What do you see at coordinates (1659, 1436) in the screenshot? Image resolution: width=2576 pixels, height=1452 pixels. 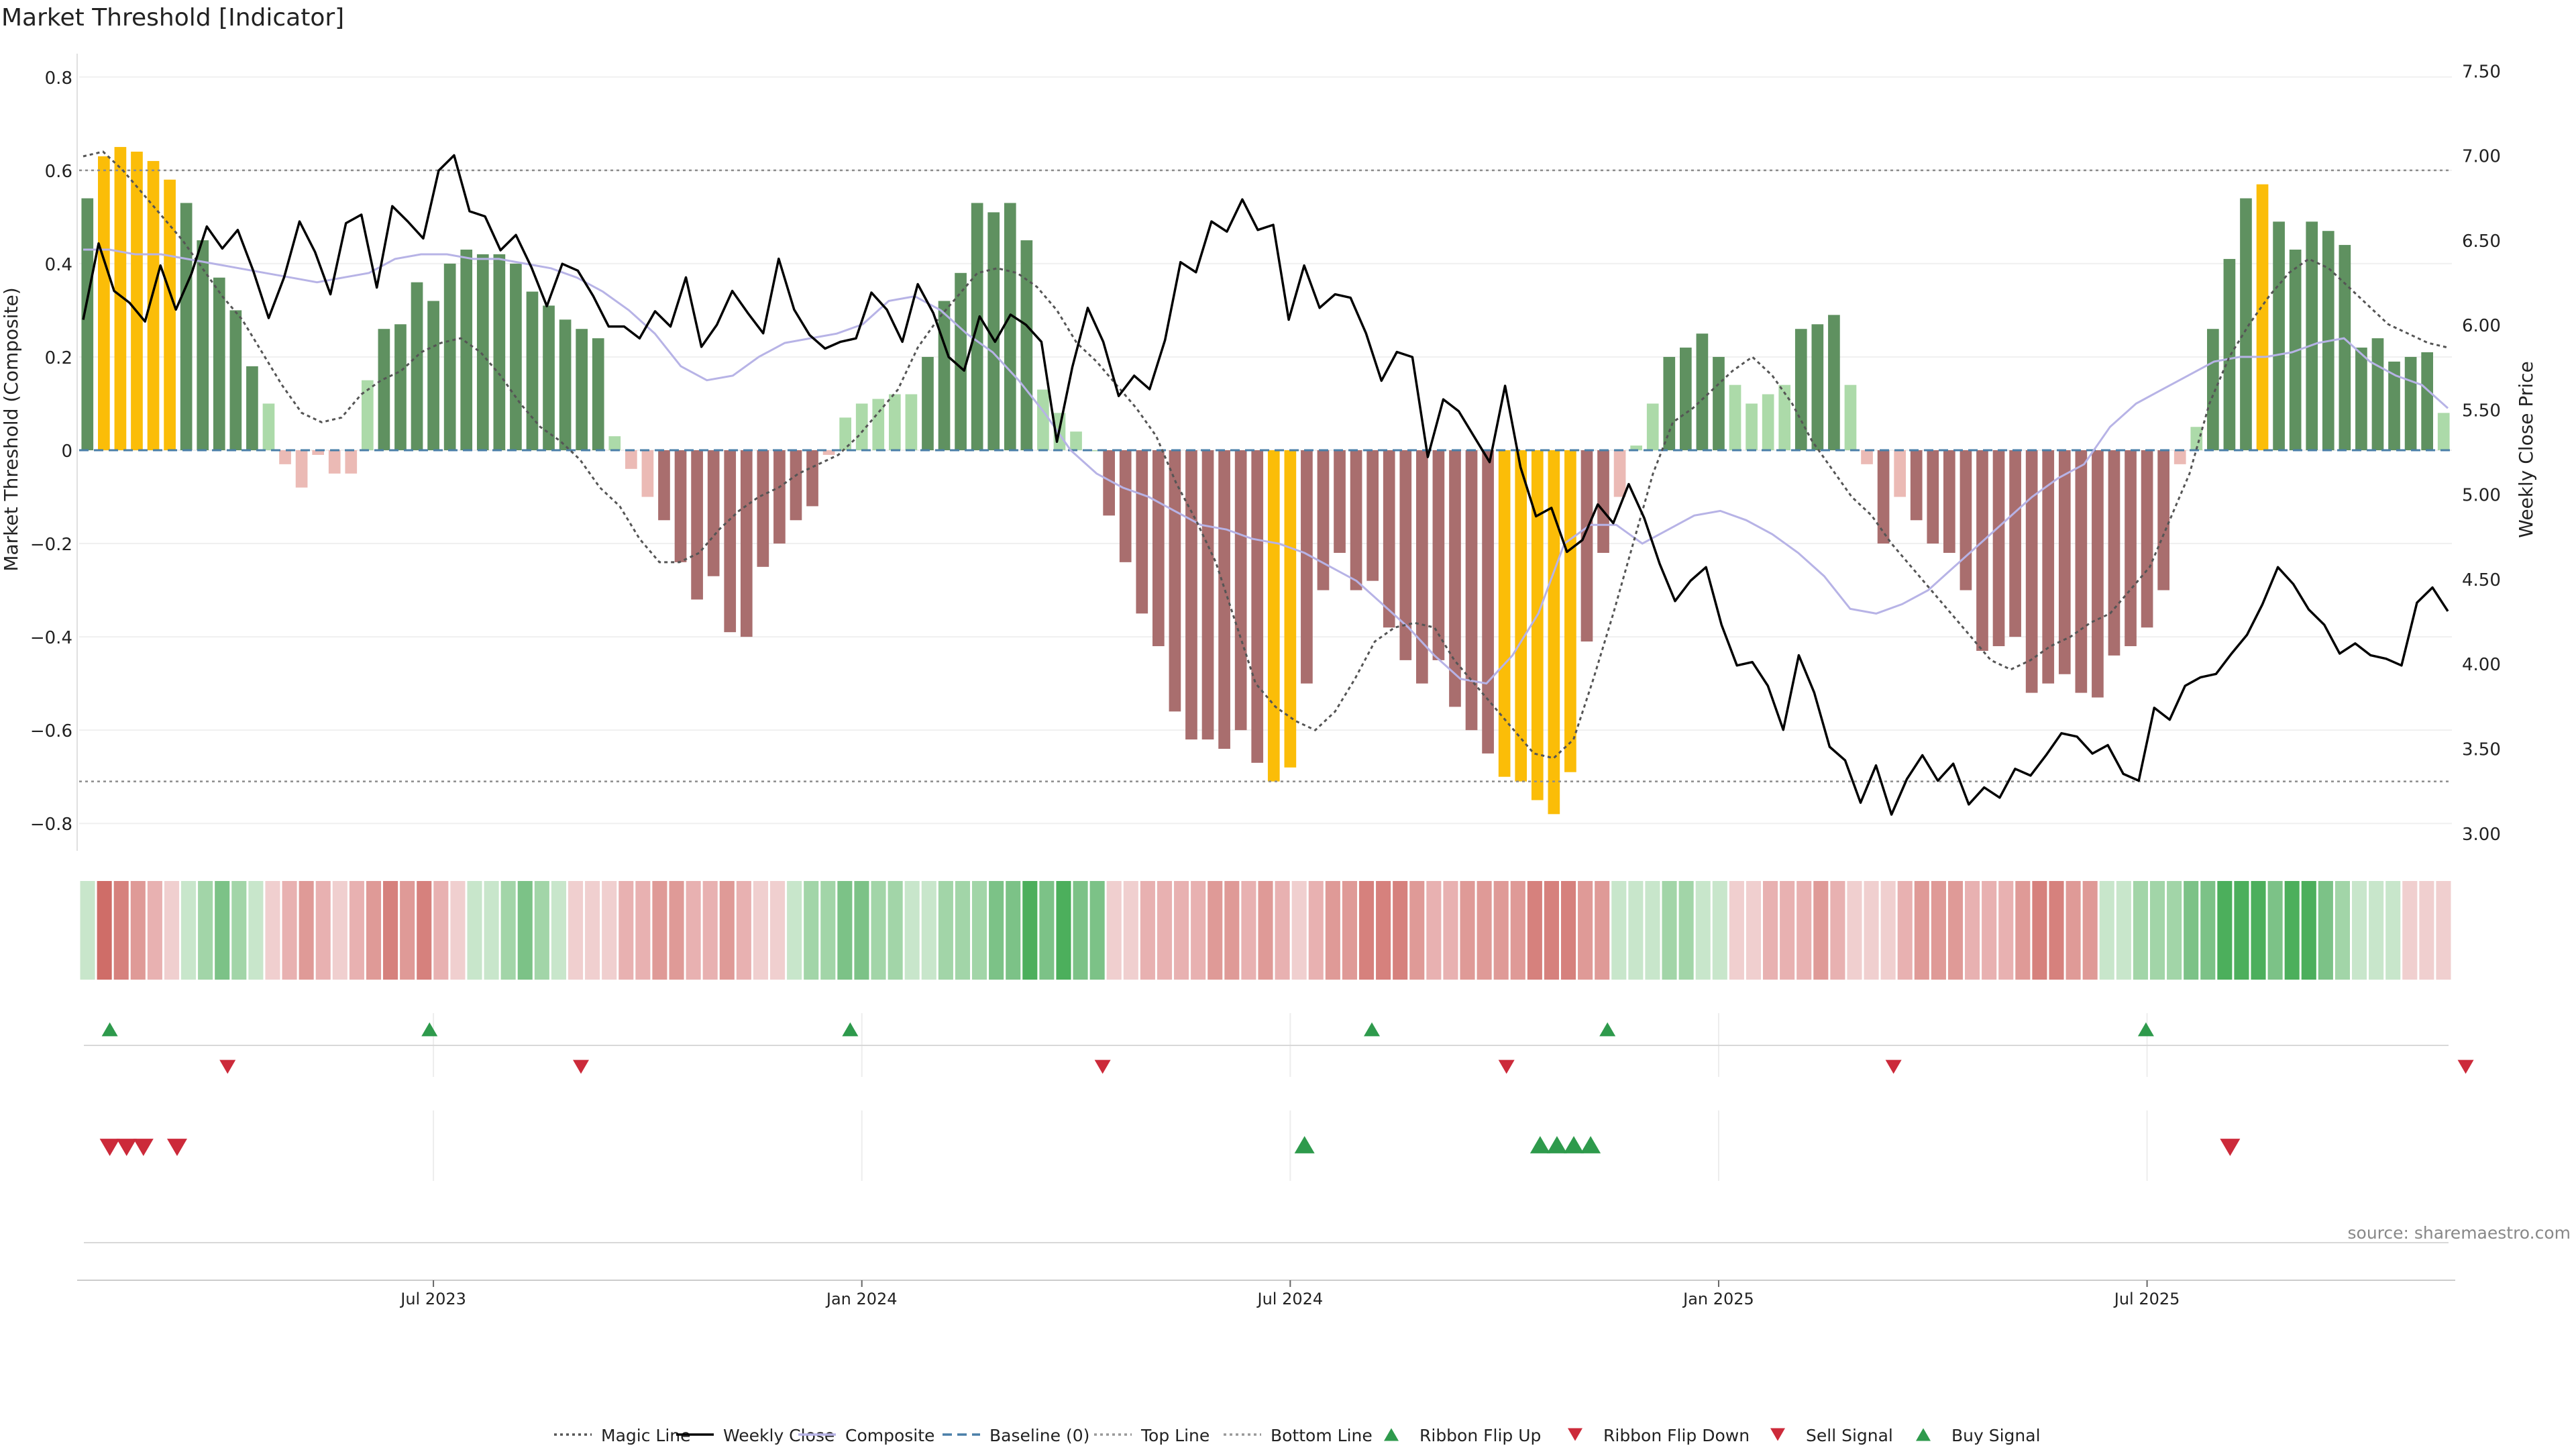 I see `legend-item: Ribbon Flip Down` at bounding box center [1659, 1436].